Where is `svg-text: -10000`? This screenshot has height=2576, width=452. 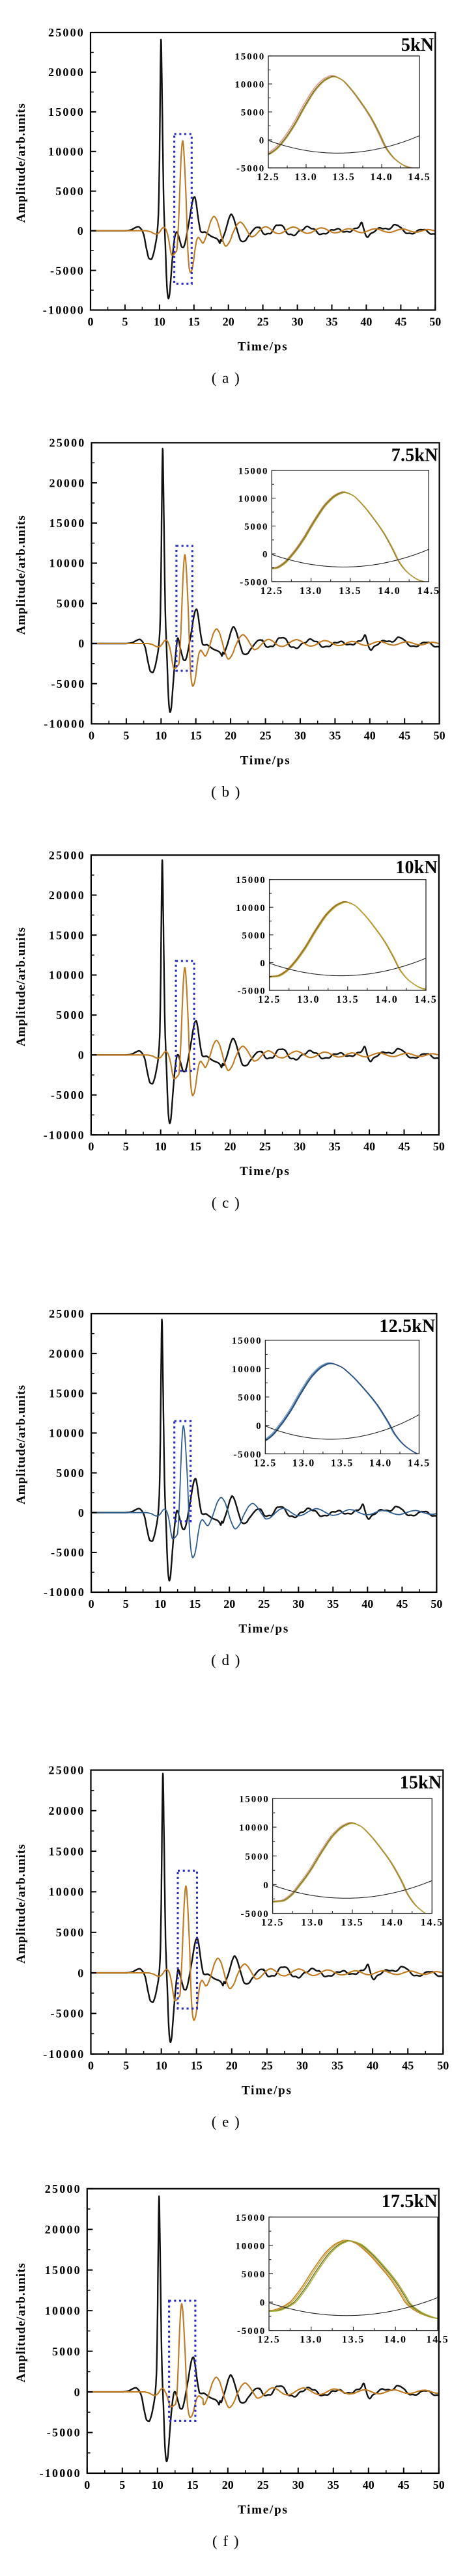 svg-text: -10000 is located at coordinates (64, 1593).